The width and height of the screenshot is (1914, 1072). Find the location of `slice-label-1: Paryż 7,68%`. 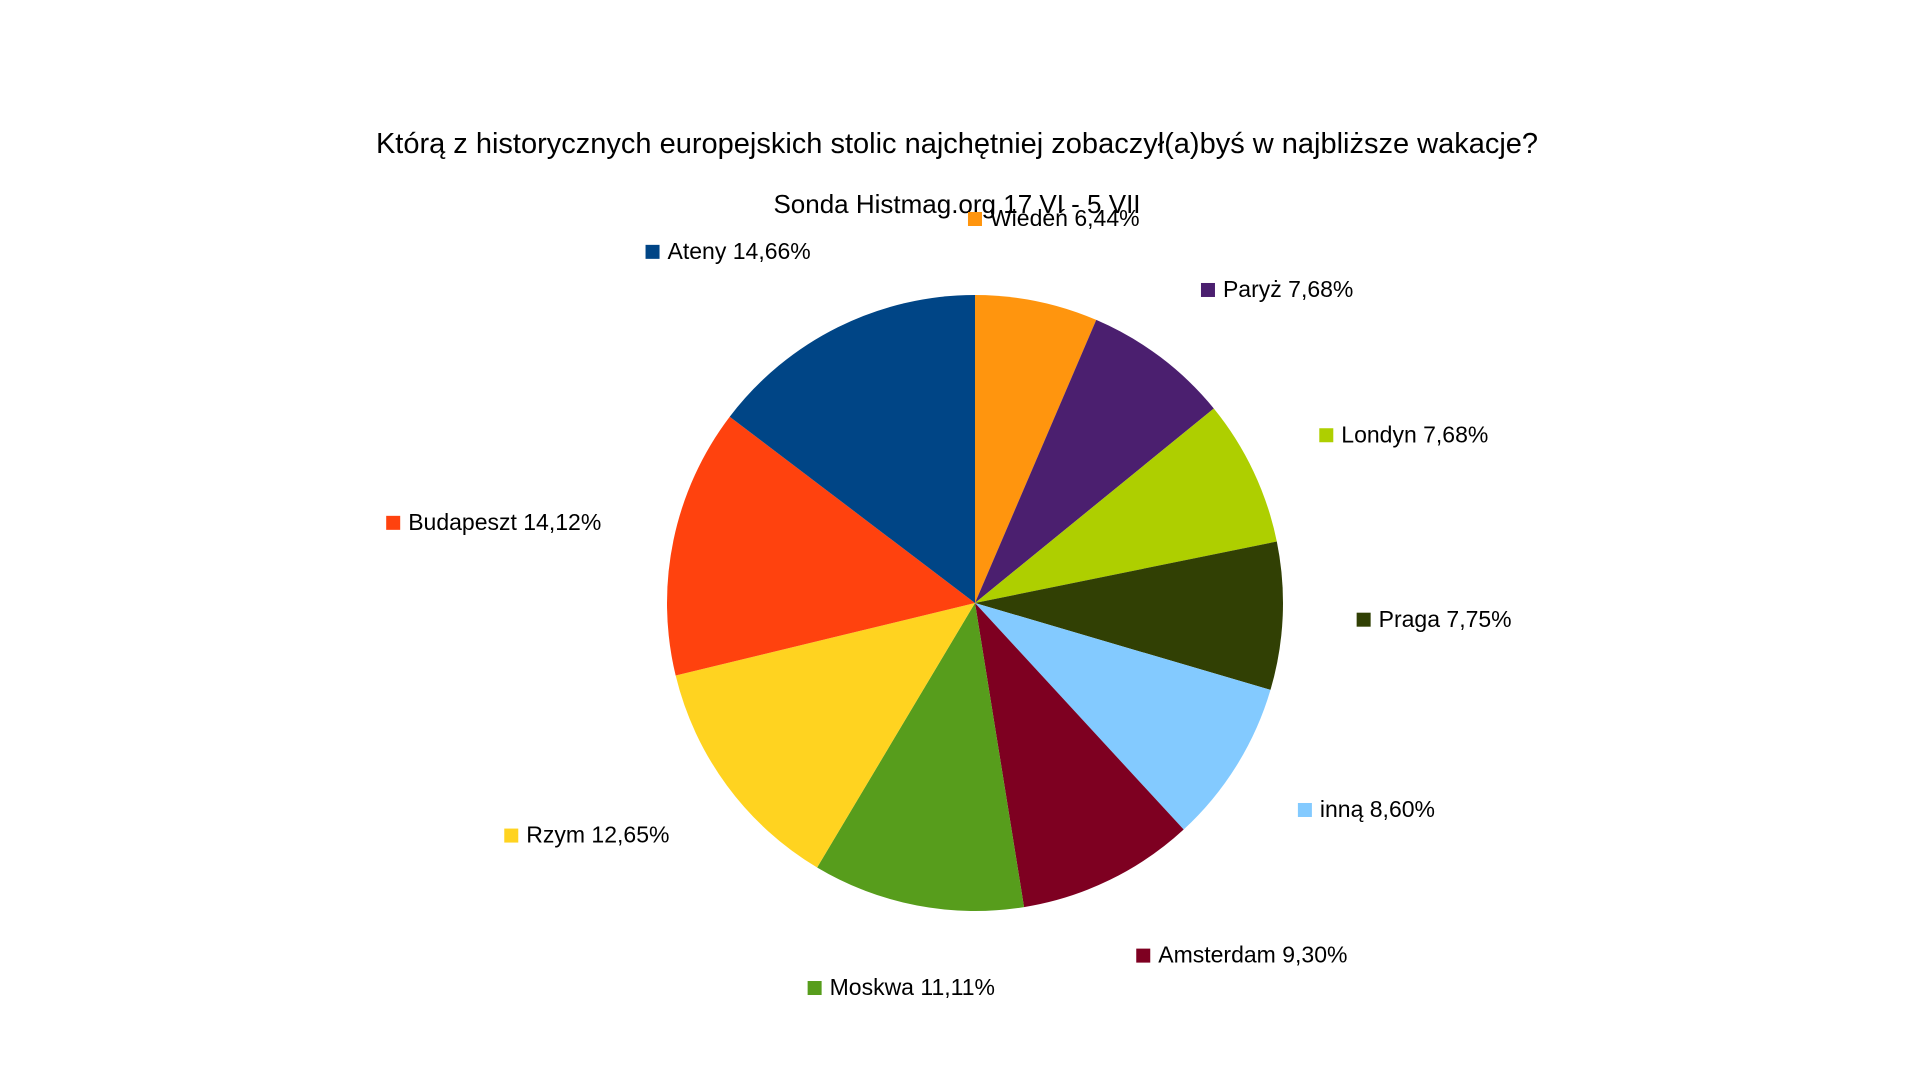

slice-label-1: Paryż 7,68% is located at coordinates (1276, 289).